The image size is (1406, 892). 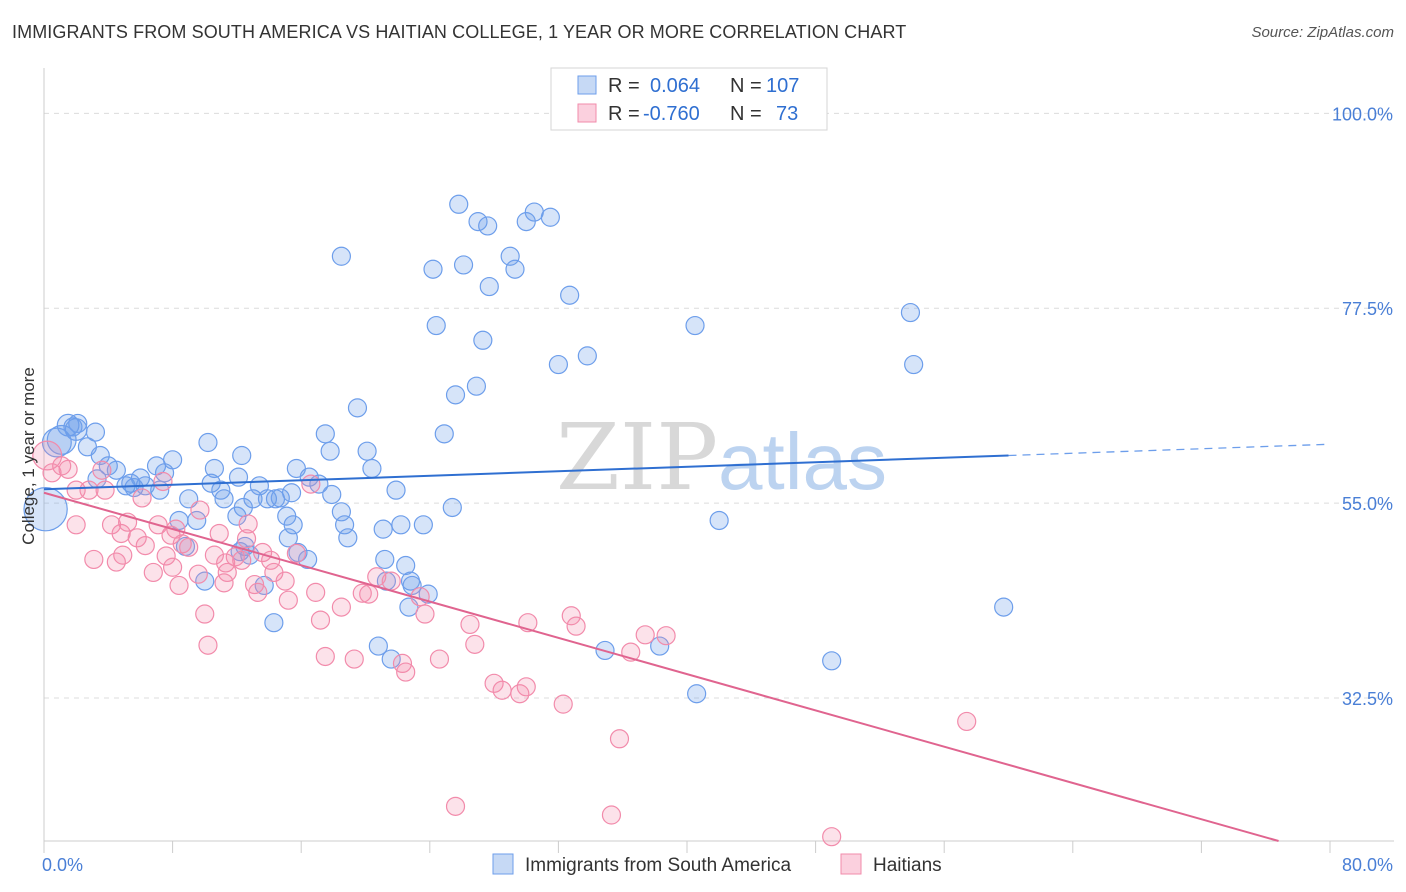 I want to click on series-legend: Immigrants from South America Haitians, so click(x=717, y=864).